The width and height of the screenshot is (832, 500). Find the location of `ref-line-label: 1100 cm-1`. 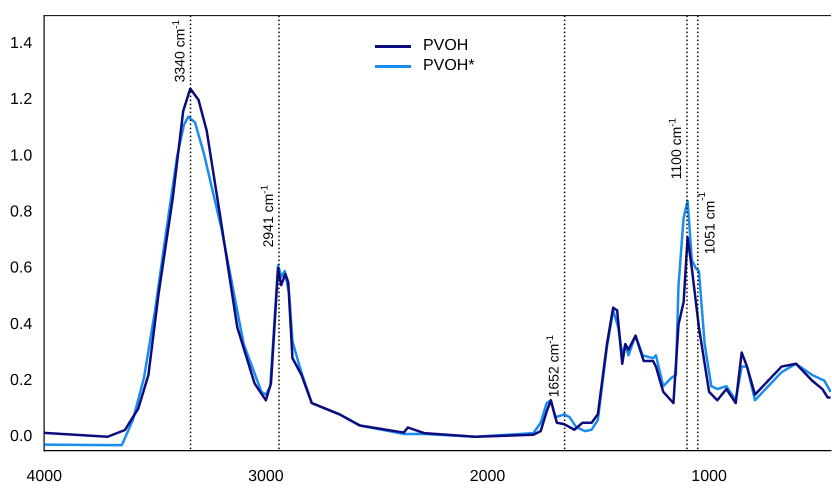

ref-line-label: 1100 cm-1 is located at coordinates (675, 149).